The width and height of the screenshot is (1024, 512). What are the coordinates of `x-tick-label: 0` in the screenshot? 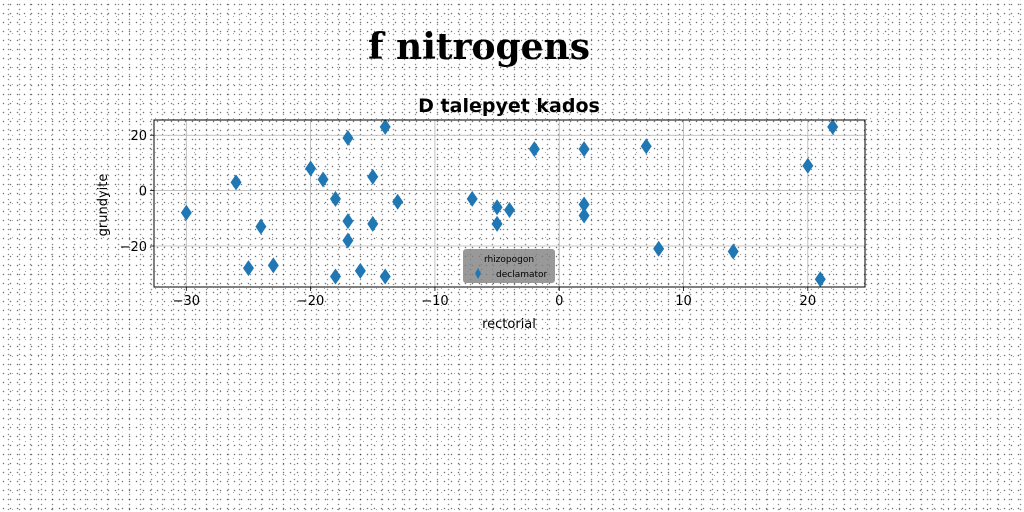 It's located at (559, 301).